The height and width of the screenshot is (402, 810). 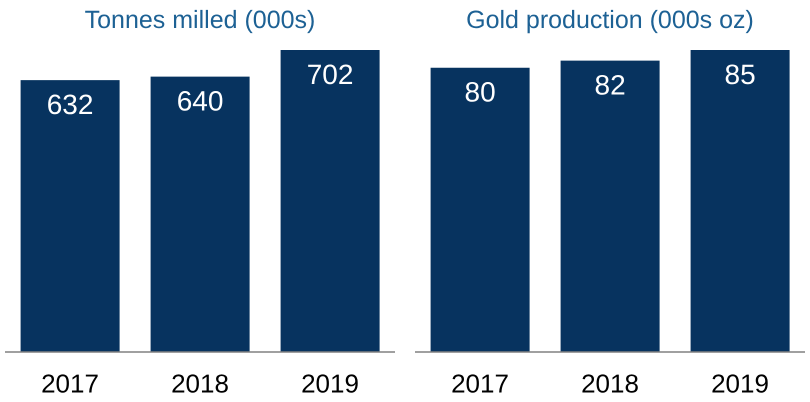 I want to click on chart-title: Tonnes milled (000s), so click(x=200, y=20).